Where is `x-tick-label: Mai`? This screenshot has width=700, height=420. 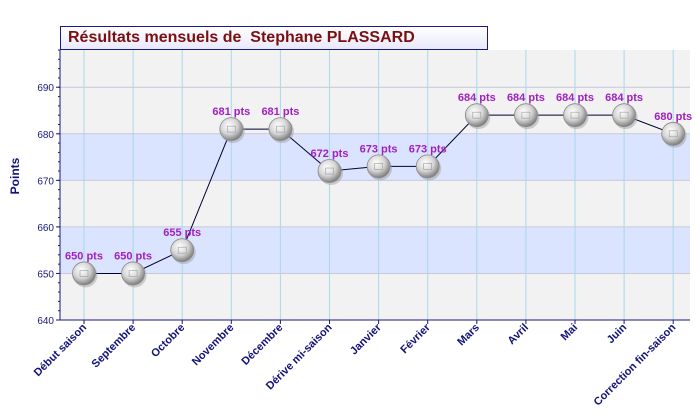 x-tick-label: Mai is located at coordinates (569, 332).